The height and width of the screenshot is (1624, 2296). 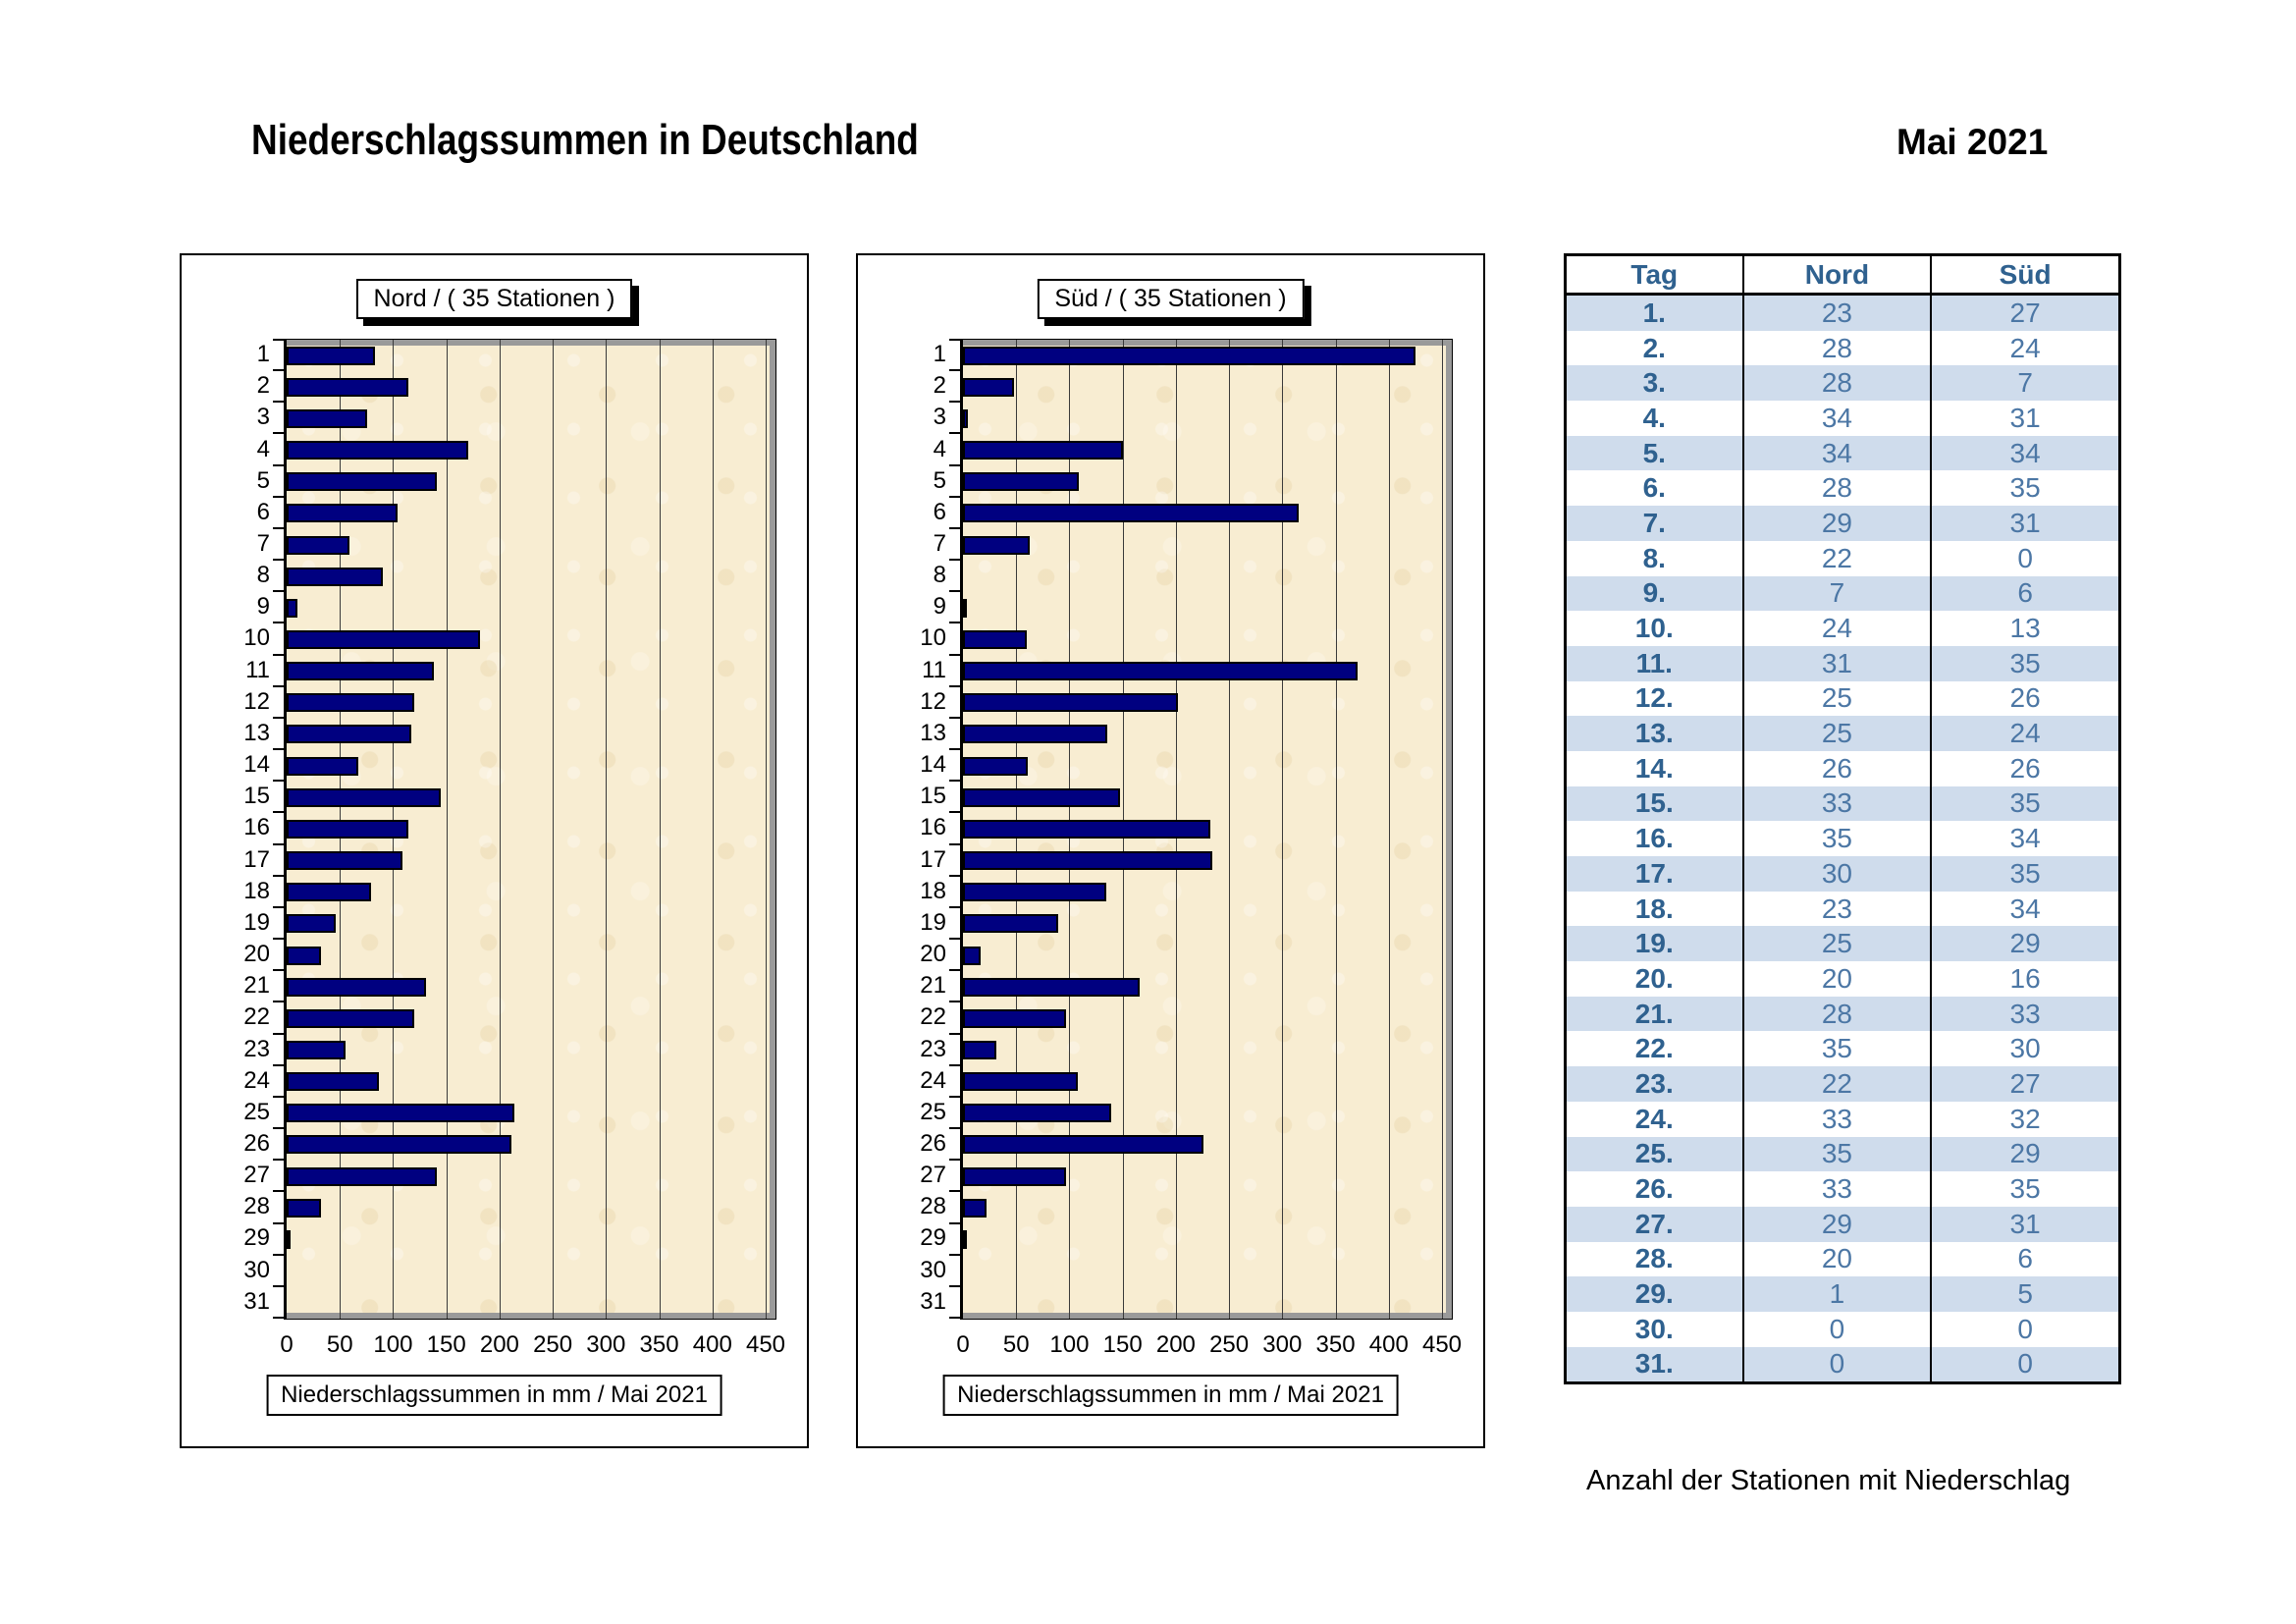 I want to click on table-row-day-1: 1. 23 27, so click(x=1843, y=313).